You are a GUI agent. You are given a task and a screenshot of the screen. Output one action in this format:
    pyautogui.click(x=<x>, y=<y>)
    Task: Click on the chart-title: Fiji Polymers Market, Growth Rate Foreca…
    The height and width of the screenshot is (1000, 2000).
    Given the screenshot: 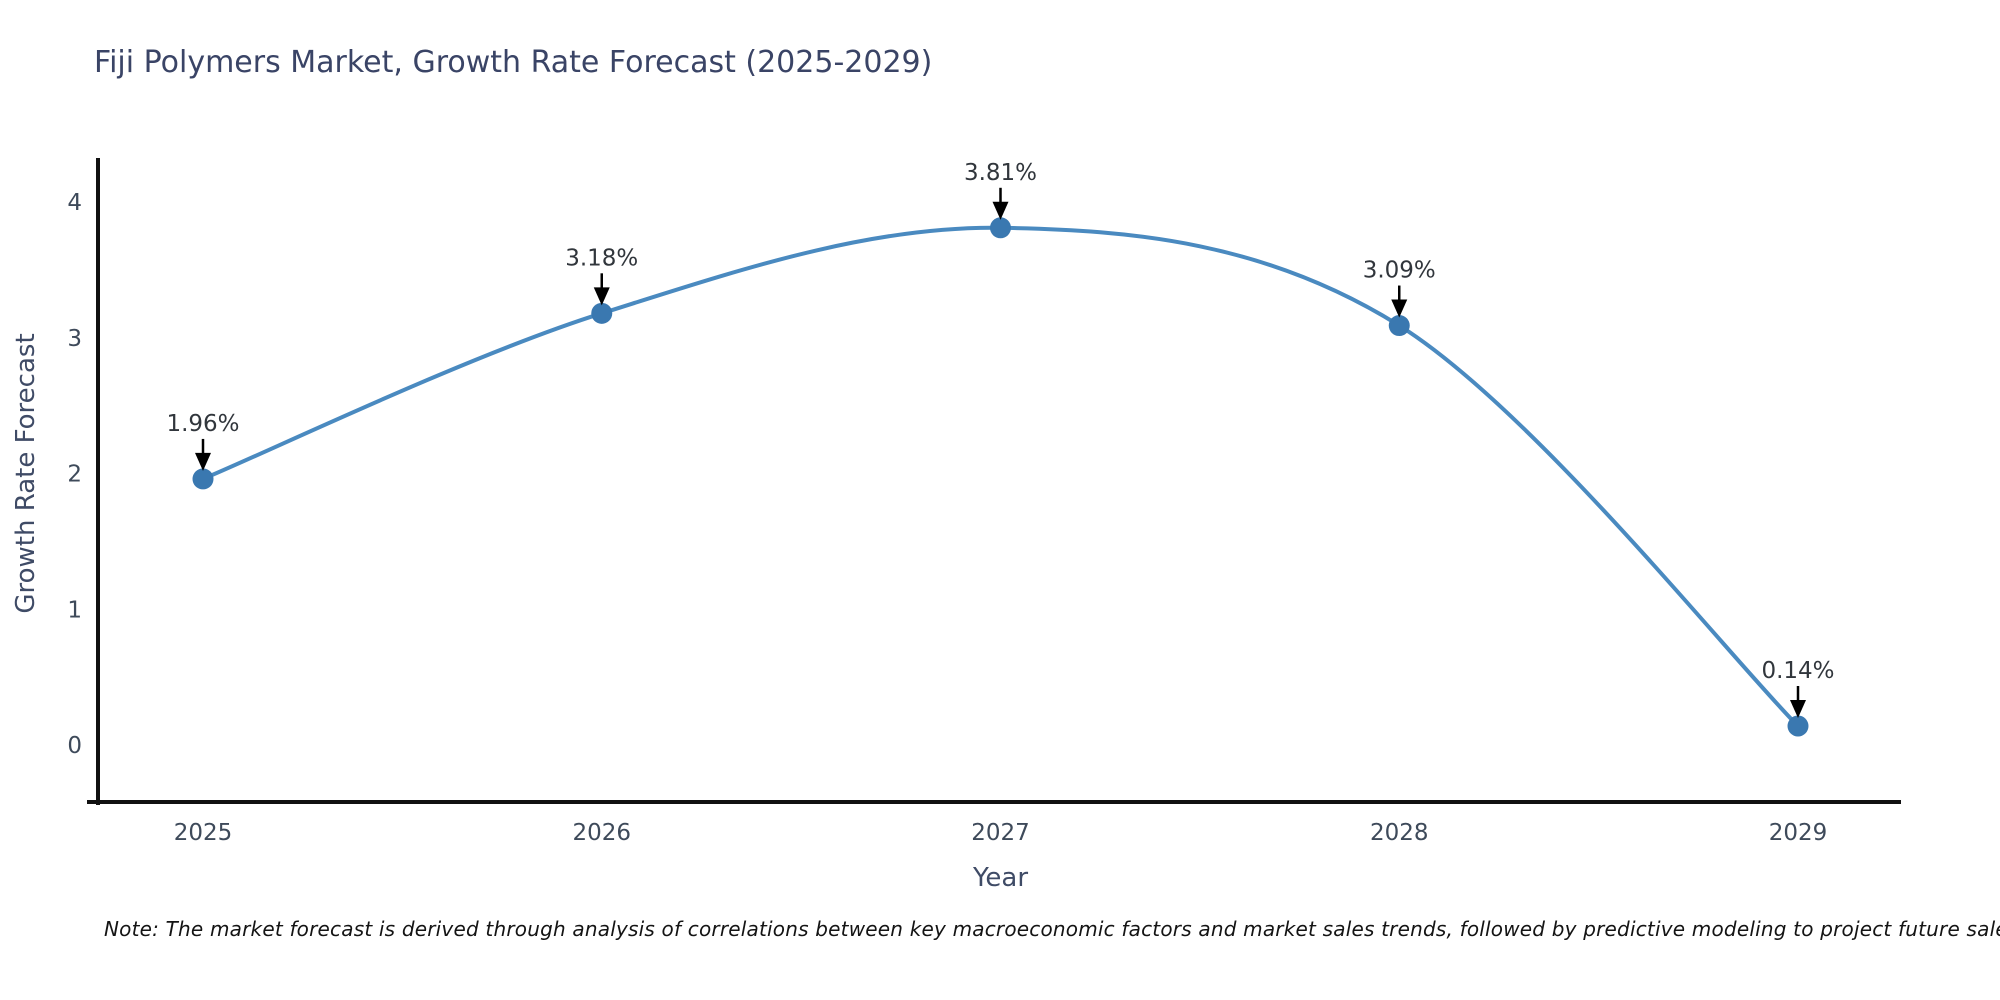 What is the action you would take?
    pyautogui.click(x=513, y=62)
    